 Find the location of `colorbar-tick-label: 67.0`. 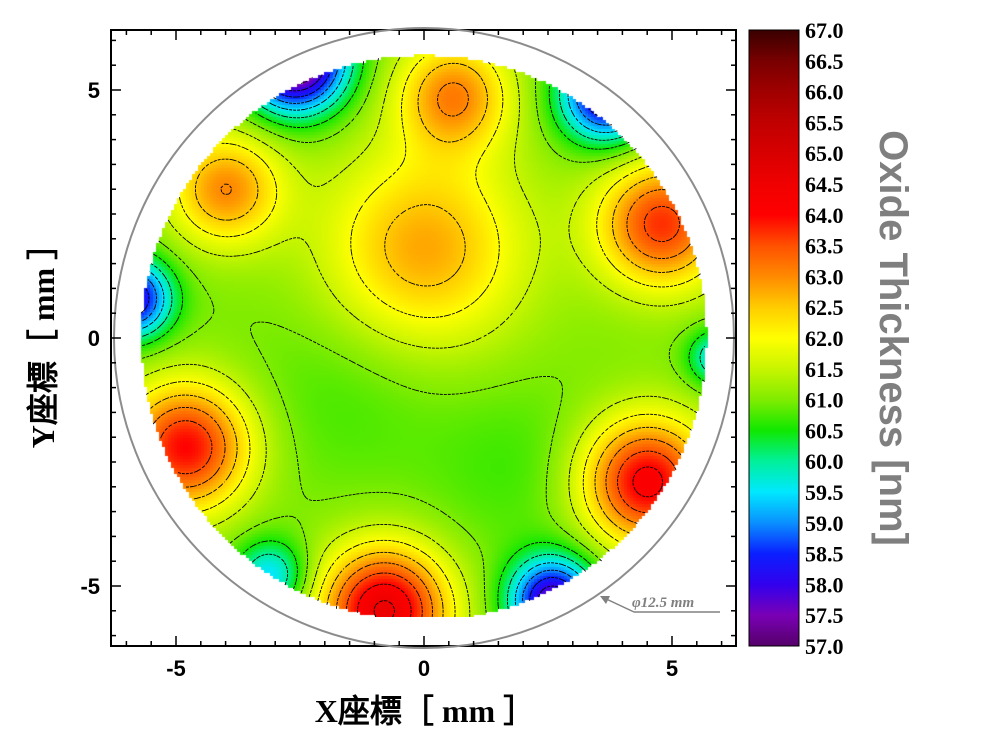

colorbar-tick-label: 67.0 is located at coordinates (824, 30).